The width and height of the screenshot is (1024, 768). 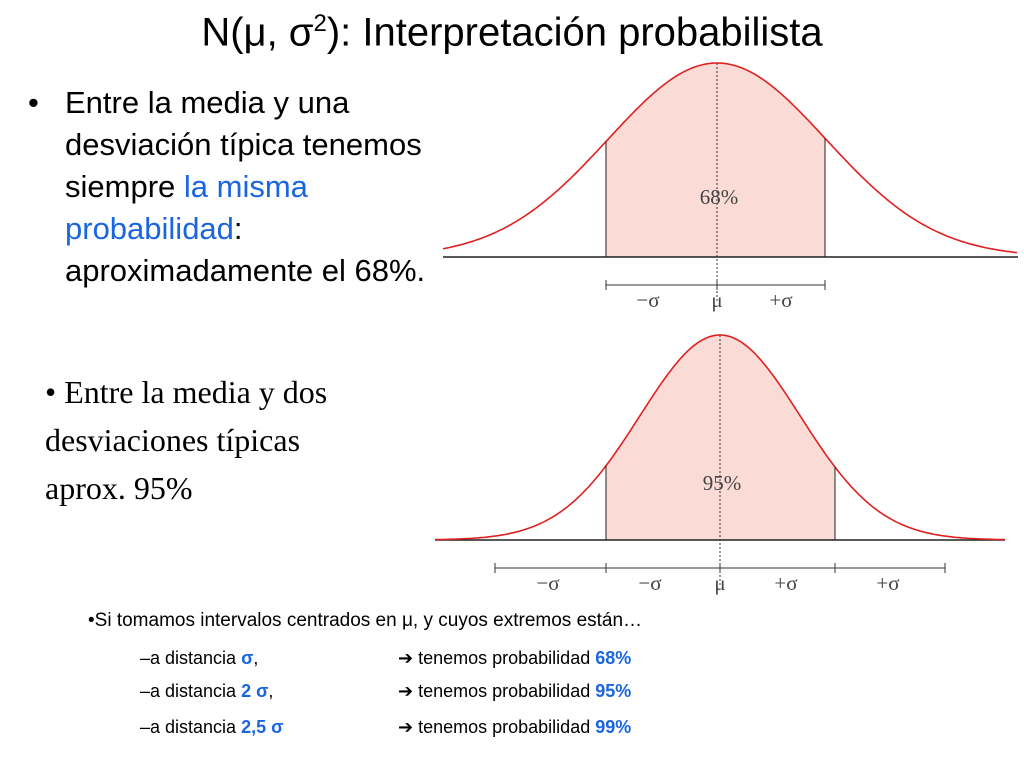 I want to click on distance: σ, so click(x=247, y=658).